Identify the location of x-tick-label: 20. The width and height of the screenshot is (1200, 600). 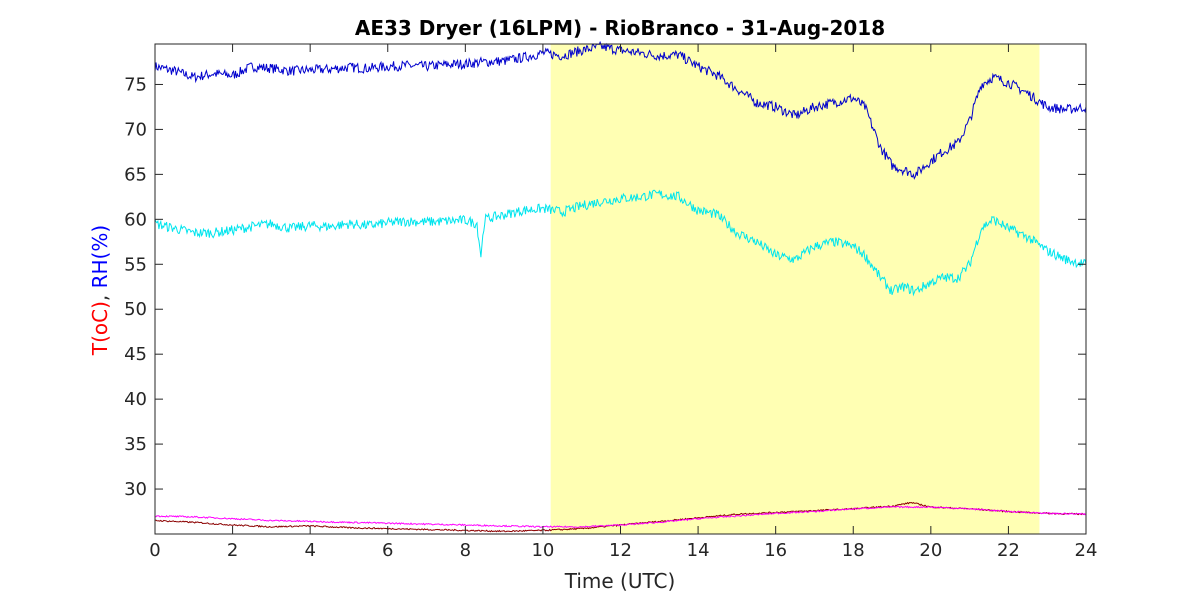
(930, 550).